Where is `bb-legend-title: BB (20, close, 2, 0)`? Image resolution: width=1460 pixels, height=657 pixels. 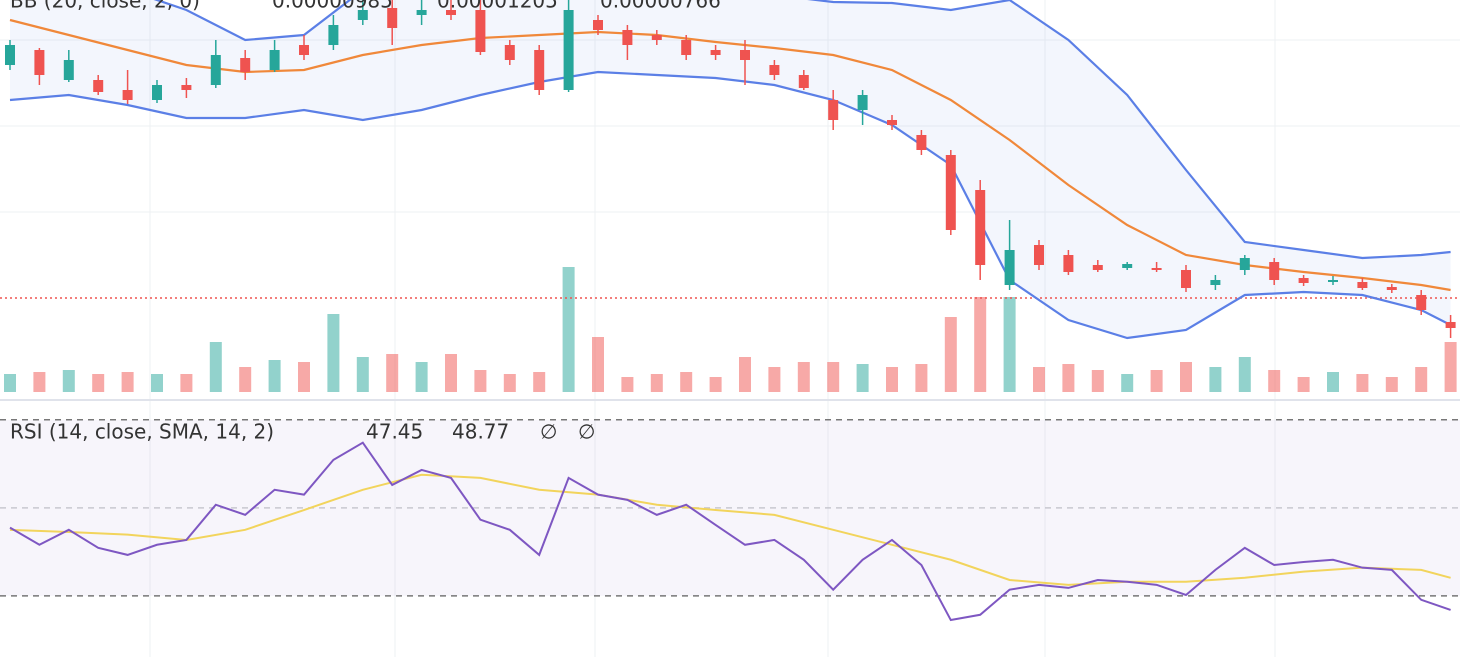 bb-legend-title: BB (20, close, 2, 0) is located at coordinates (105, 6).